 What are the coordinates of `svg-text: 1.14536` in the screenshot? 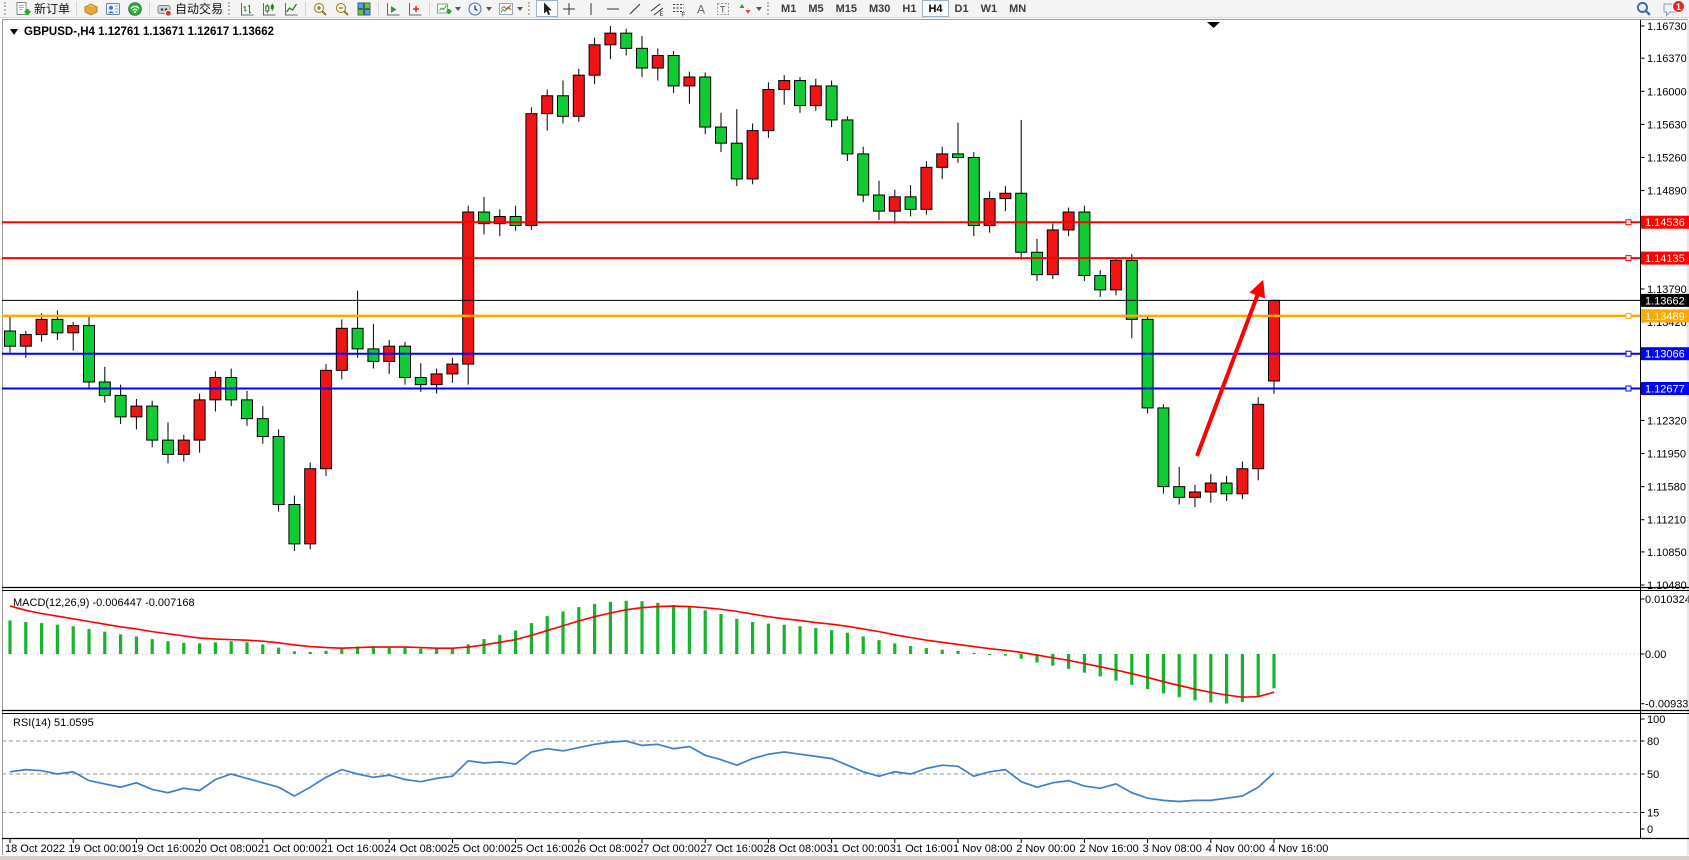 It's located at (1665, 223).